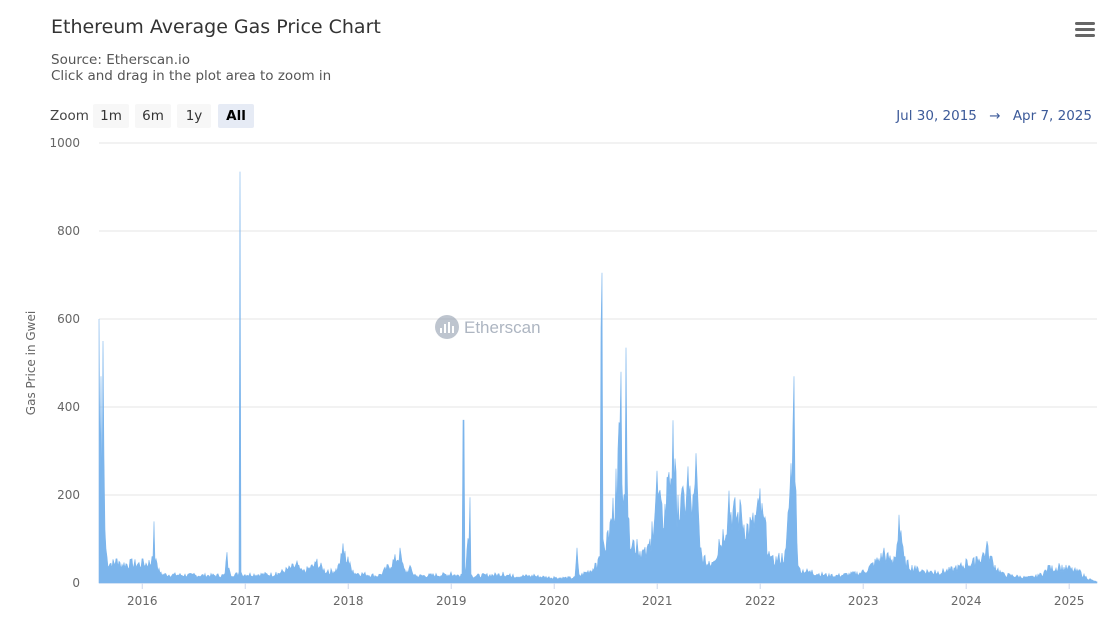  What do you see at coordinates (68, 231) in the screenshot?
I see `y-tick-label: 800` at bounding box center [68, 231].